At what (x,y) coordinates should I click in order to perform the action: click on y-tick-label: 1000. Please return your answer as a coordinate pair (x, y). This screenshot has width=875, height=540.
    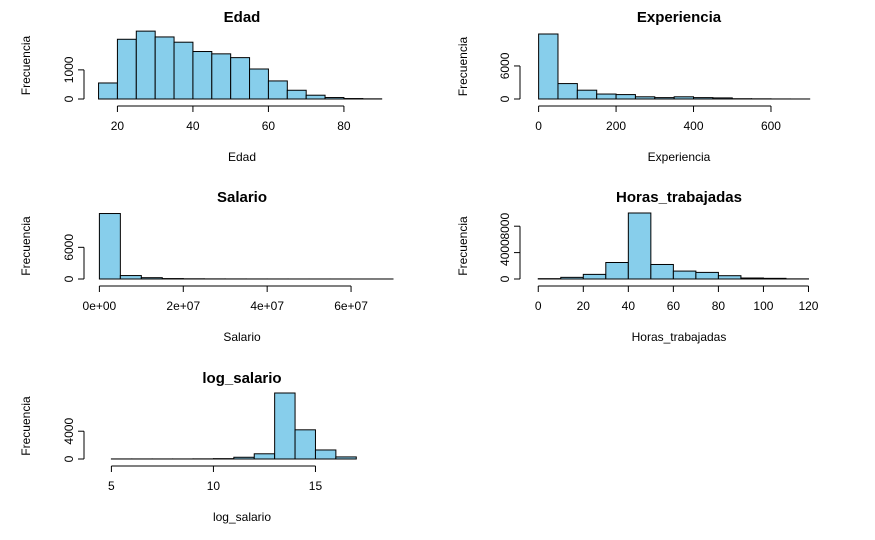
    Looking at the image, I should click on (69, 69).